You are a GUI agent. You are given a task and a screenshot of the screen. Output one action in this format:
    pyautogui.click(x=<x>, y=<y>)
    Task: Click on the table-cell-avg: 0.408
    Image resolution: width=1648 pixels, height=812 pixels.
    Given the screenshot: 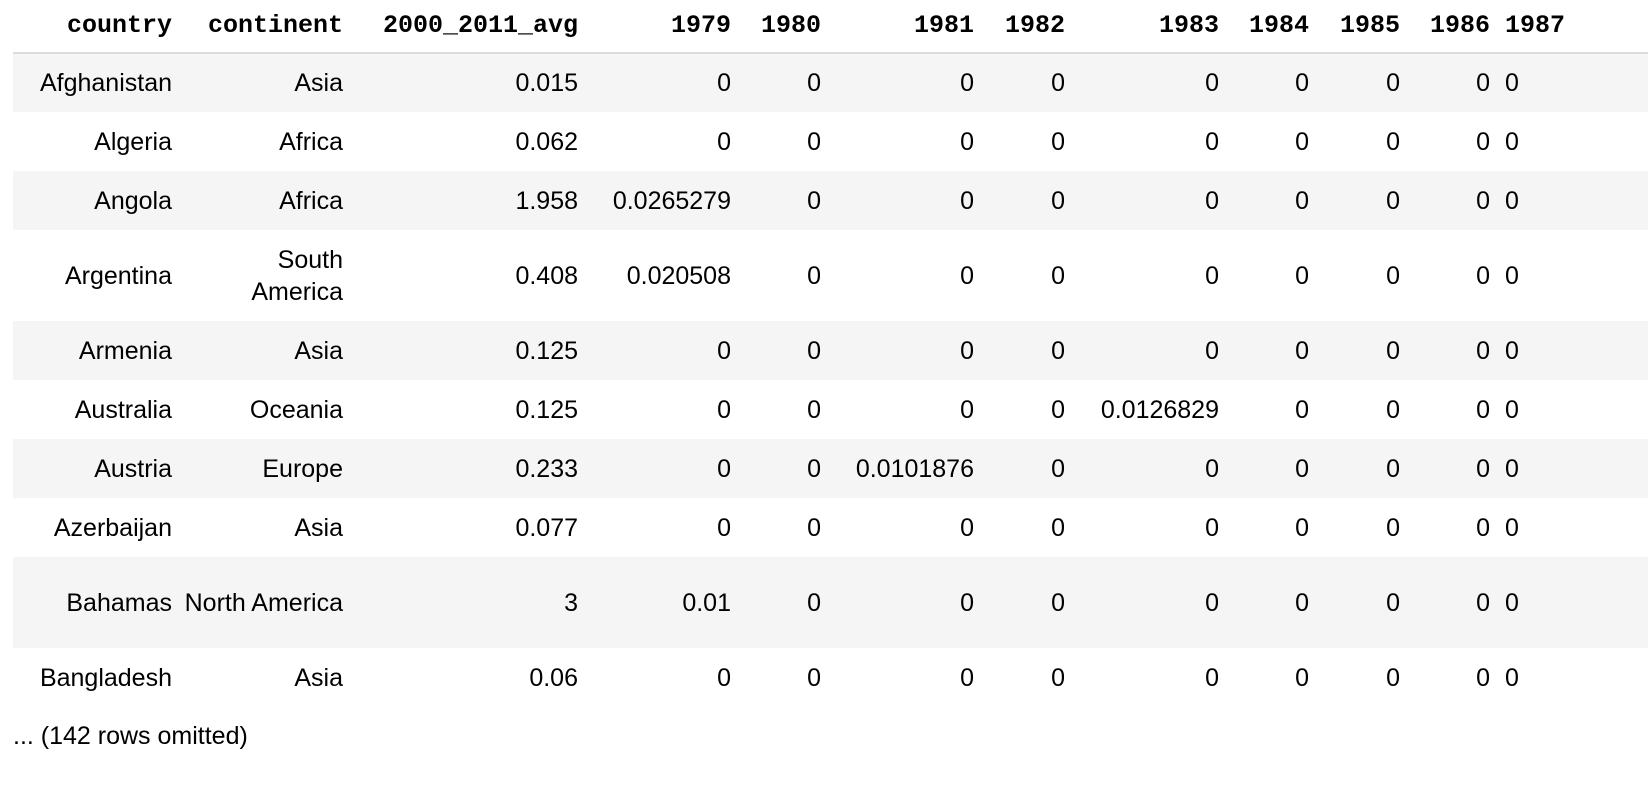 What is the action you would take?
    pyautogui.click(x=469, y=275)
    